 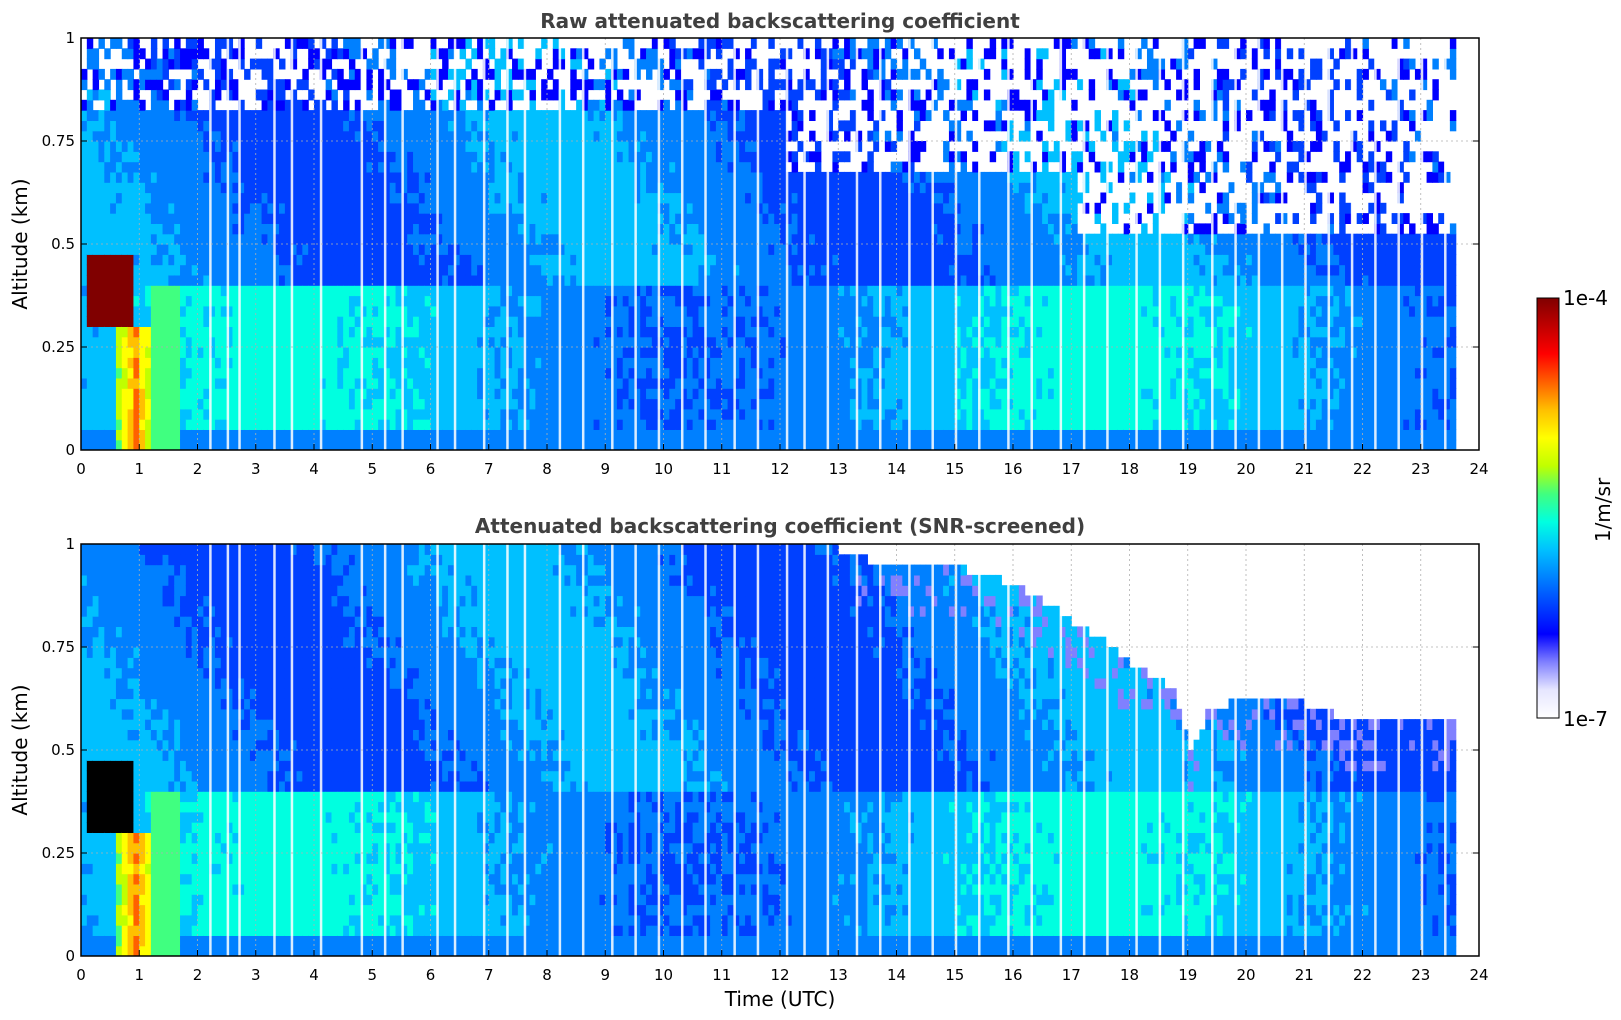 What do you see at coordinates (780, 999) in the screenshot?
I see `x-axis-label: Time (UTC)` at bounding box center [780, 999].